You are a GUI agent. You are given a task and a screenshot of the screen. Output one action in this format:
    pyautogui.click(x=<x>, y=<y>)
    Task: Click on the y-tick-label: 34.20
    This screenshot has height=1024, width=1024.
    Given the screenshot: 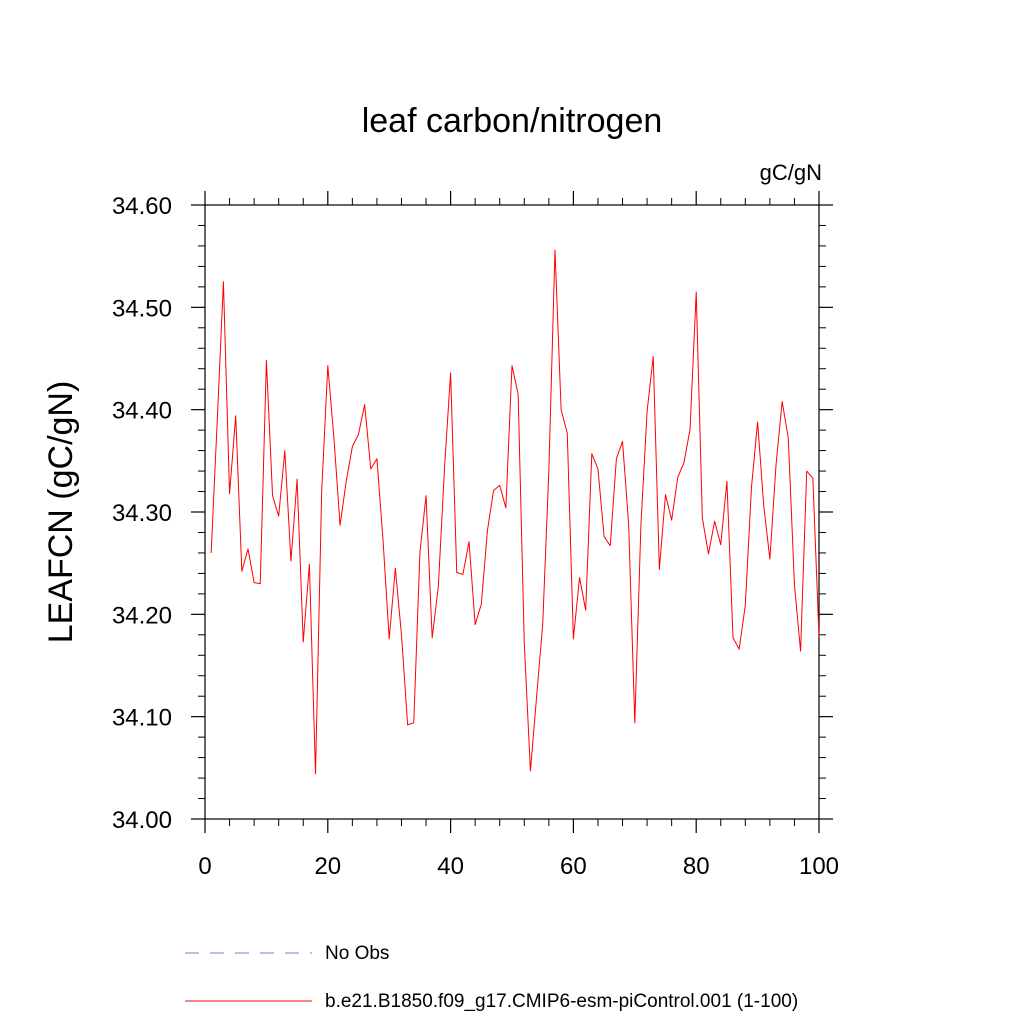 What is the action you would take?
    pyautogui.click(x=142, y=615)
    